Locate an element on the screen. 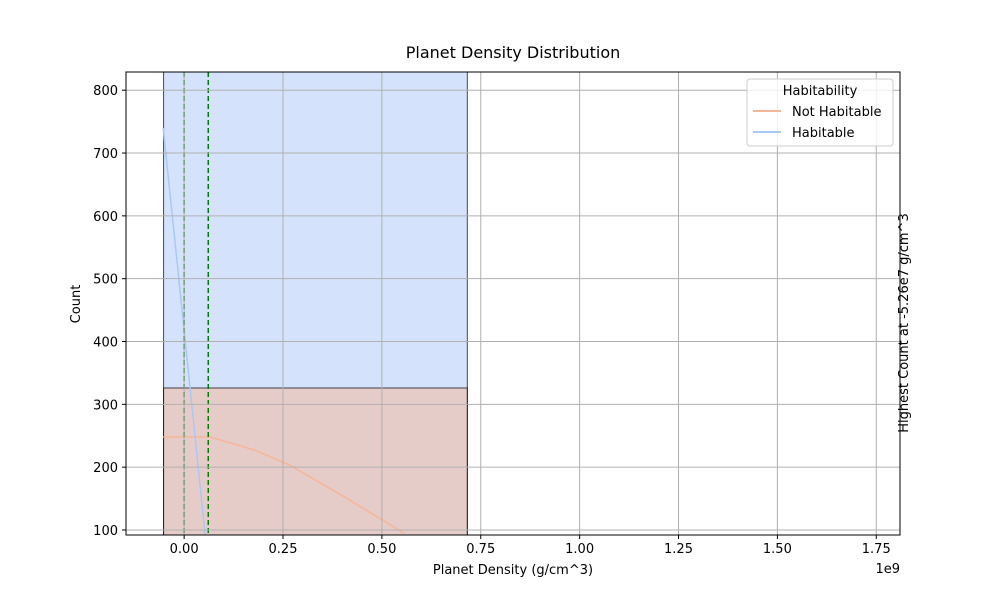 Image resolution: width=1000 pixels, height=604 pixels. legend-label: Habitable is located at coordinates (823, 133).